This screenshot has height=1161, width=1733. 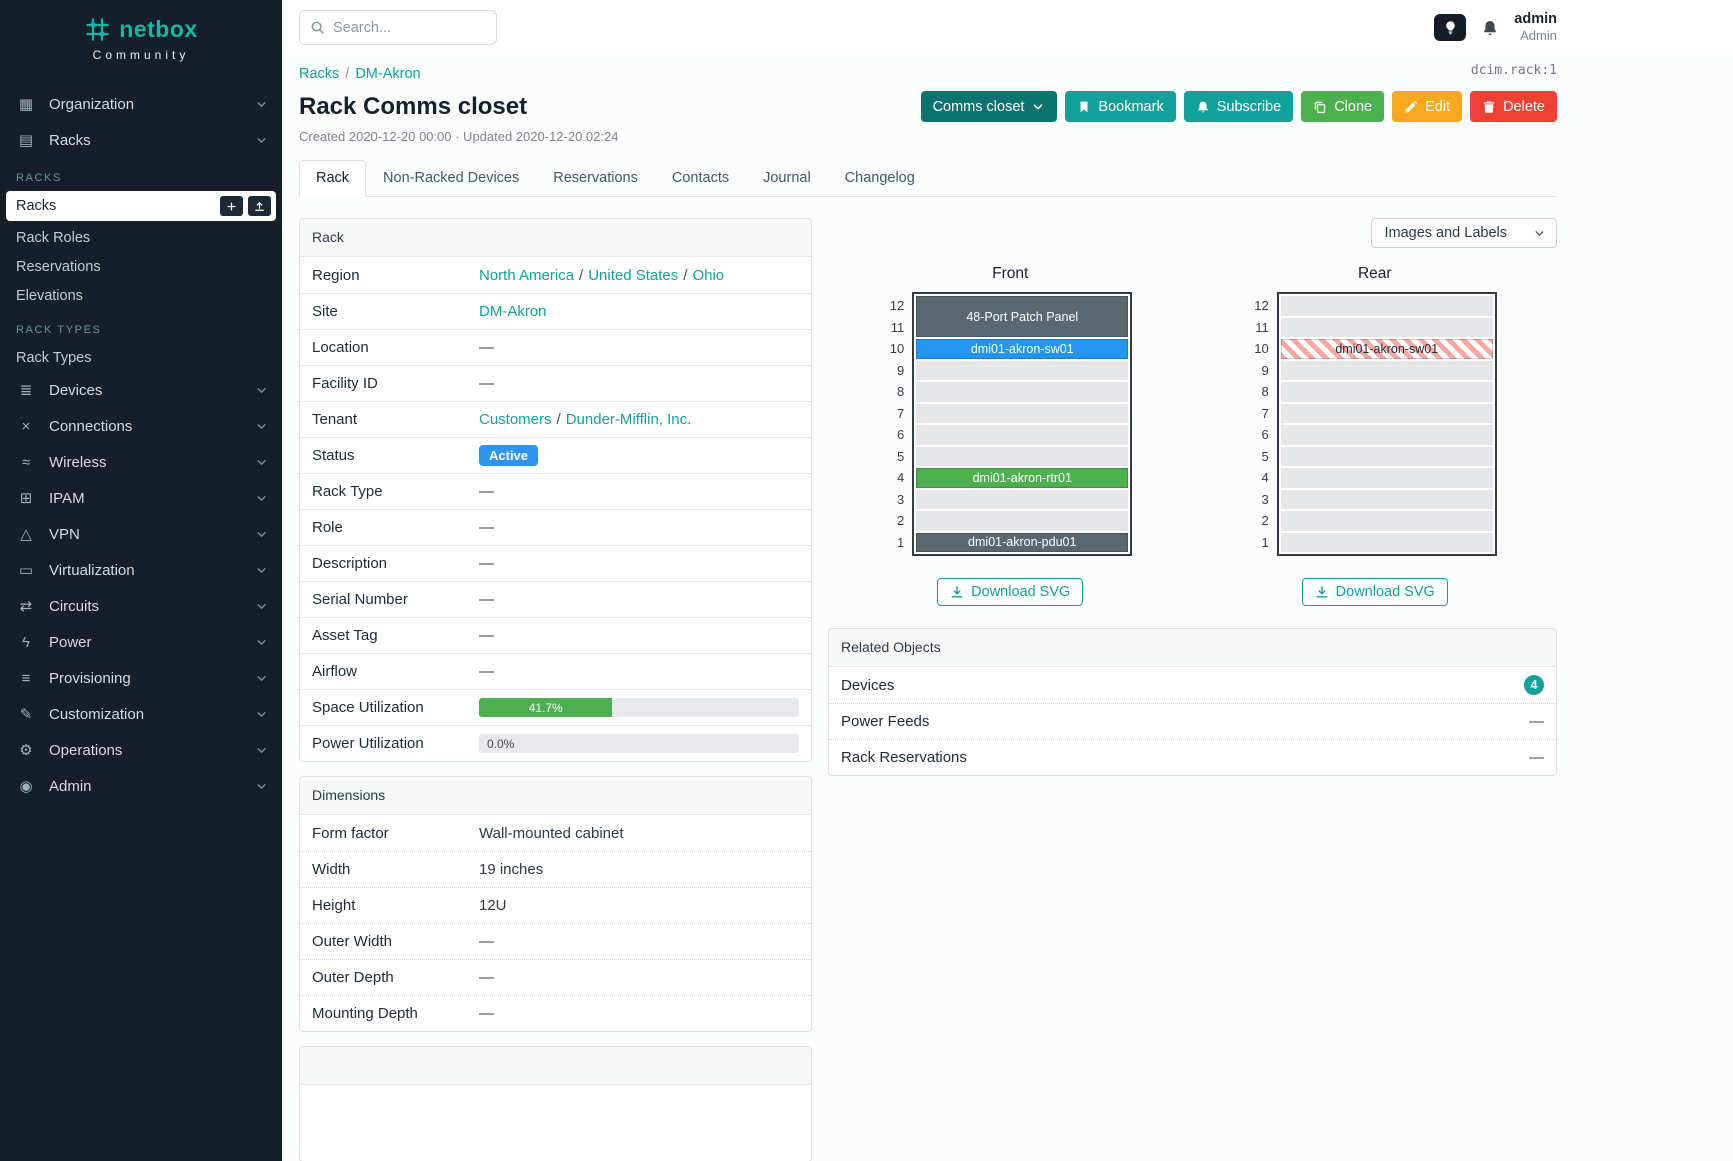 What do you see at coordinates (879, 178) in the screenshot?
I see `tab-changelog: Changelog` at bounding box center [879, 178].